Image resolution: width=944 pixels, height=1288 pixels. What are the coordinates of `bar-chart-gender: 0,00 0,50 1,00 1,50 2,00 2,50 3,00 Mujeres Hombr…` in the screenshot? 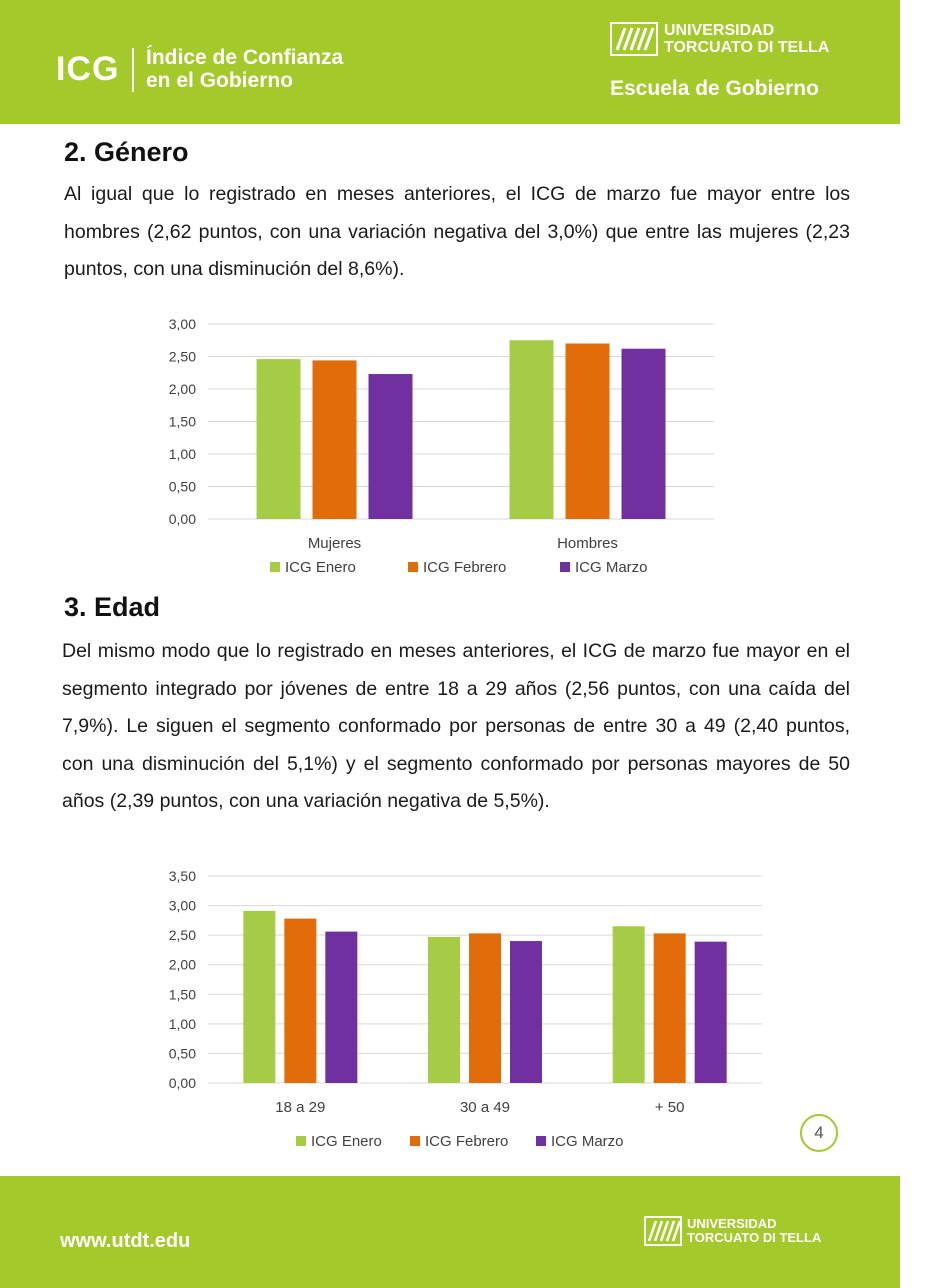 It's located at (441, 446).